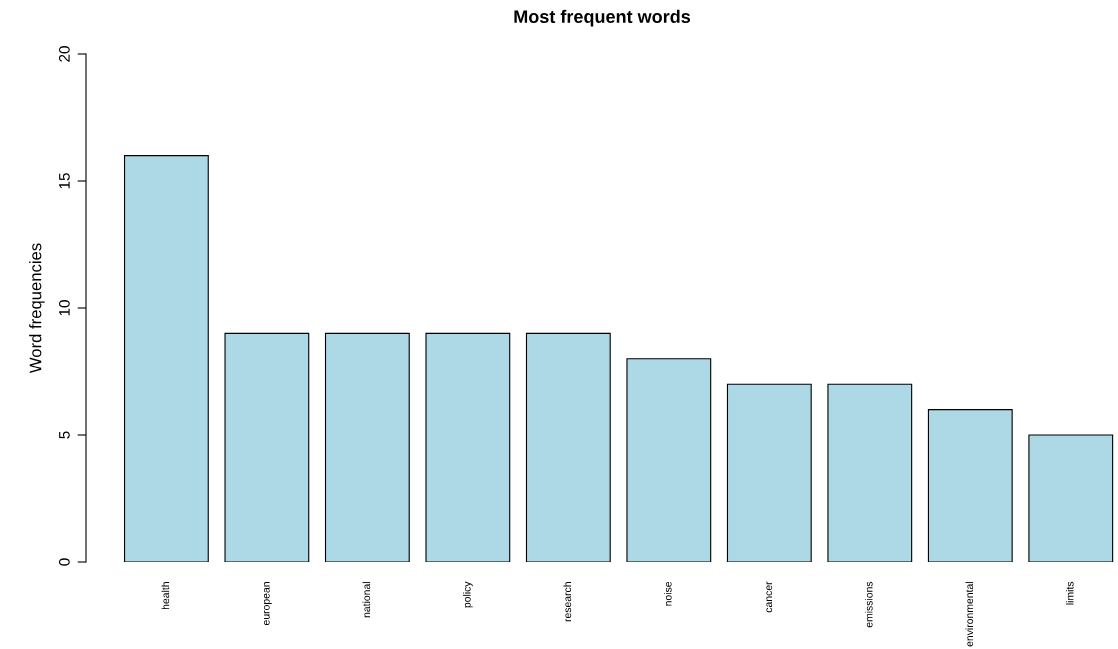 The height and width of the screenshot is (649, 1118). What do you see at coordinates (667, 593) in the screenshot?
I see `x-tick-label: noise` at bounding box center [667, 593].